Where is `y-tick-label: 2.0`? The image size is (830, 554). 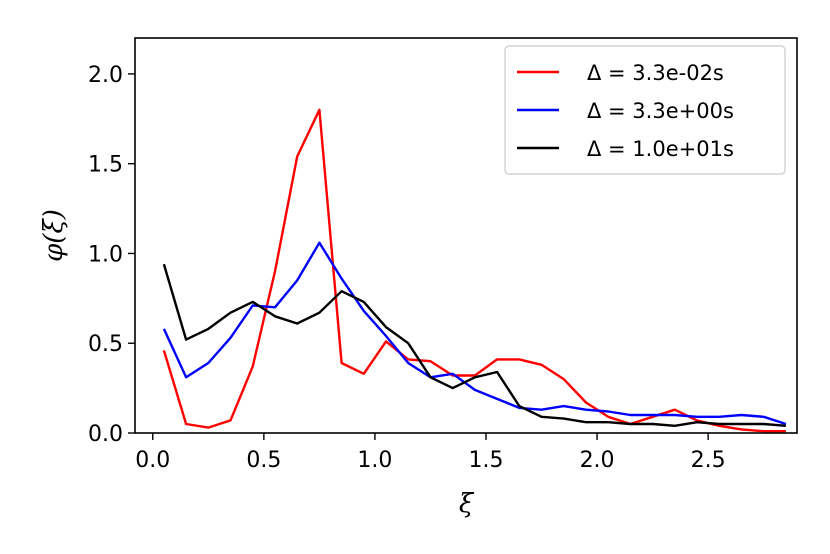 y-tick-label: 2.0 is located at coordinates (105, 75).